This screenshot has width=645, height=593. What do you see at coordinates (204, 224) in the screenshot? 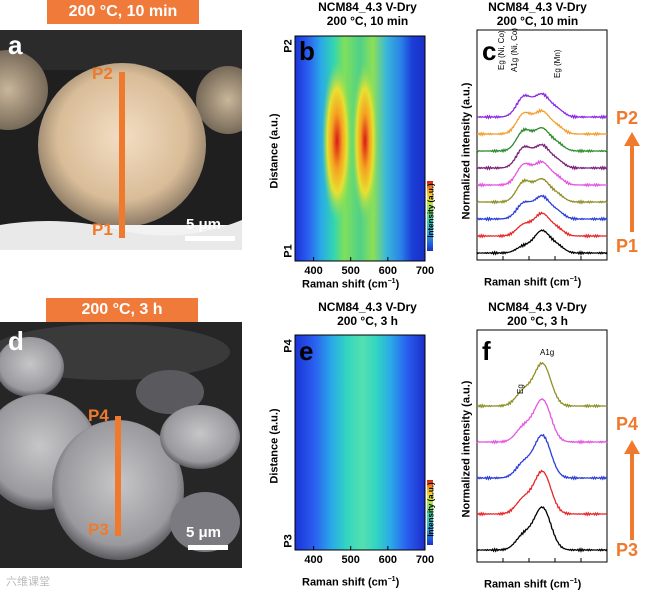
I see `panel-a-scale-label: 5 μm` at bounding box center [204, 224].